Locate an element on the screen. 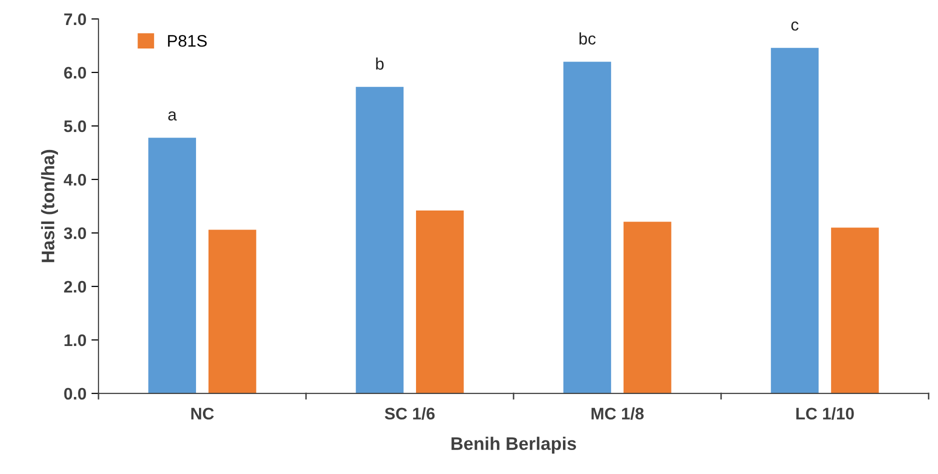  x-tick-label: MC 1/8 is located at coordinates (618, 413).